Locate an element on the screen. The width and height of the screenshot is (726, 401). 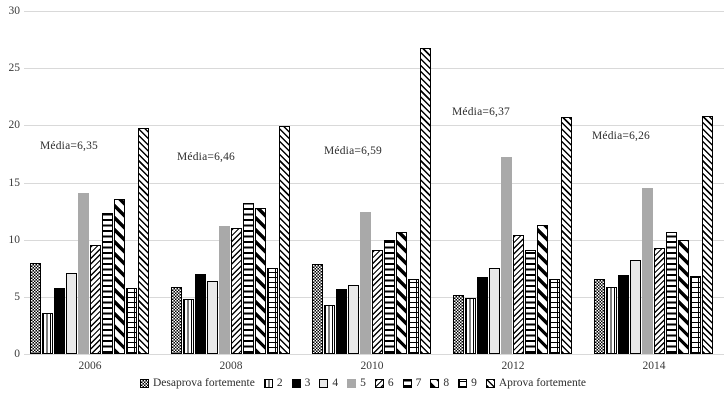
legend-item-2: 2 is located at coordinates (273, 383).